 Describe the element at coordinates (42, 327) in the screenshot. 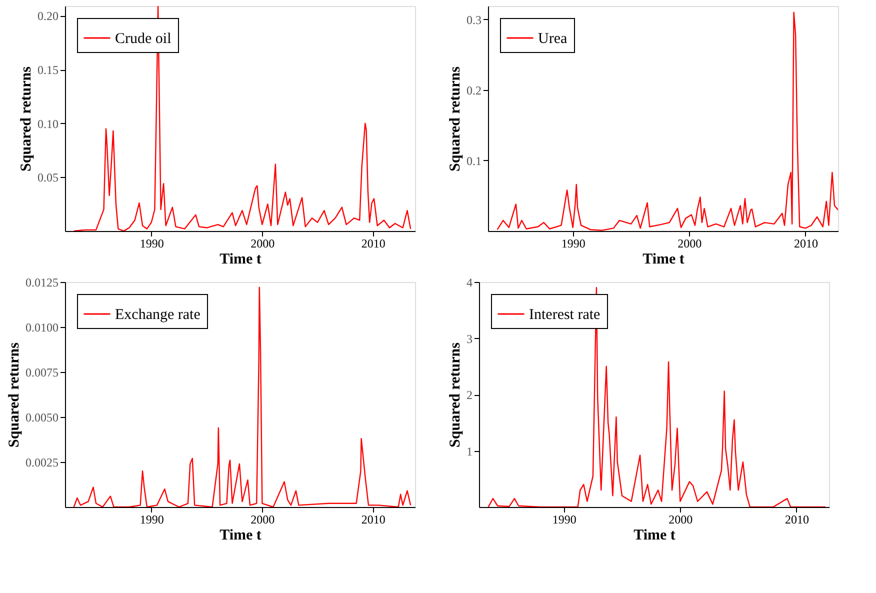

I see `y-tick-label: 0.0100` at that location.